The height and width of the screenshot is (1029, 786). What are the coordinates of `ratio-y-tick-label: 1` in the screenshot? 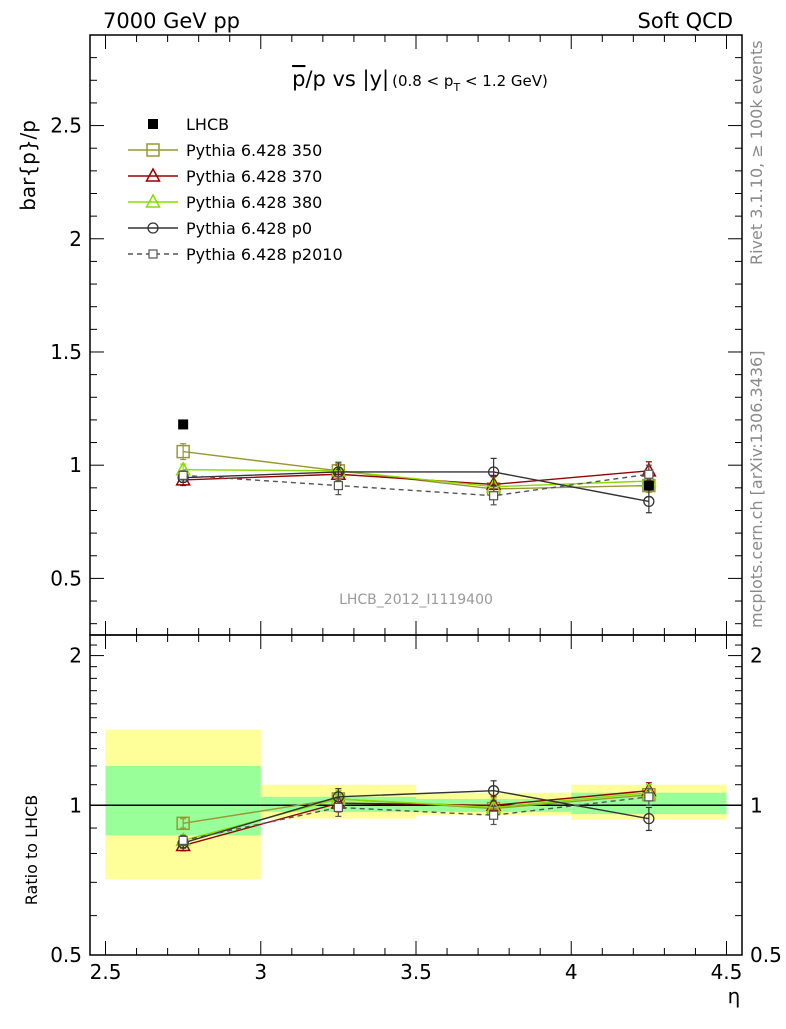 It's located at (75, 805).